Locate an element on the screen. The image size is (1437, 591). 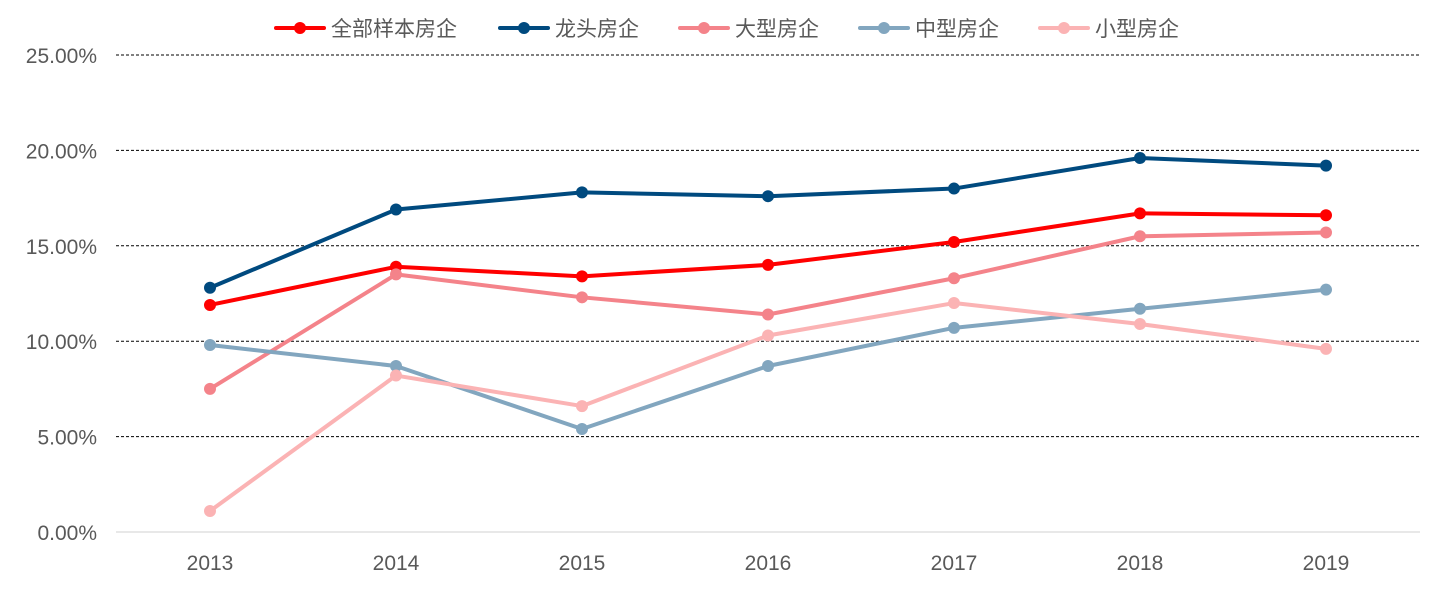
x-tick-label: 2017 is located at coordinates (954, 563).